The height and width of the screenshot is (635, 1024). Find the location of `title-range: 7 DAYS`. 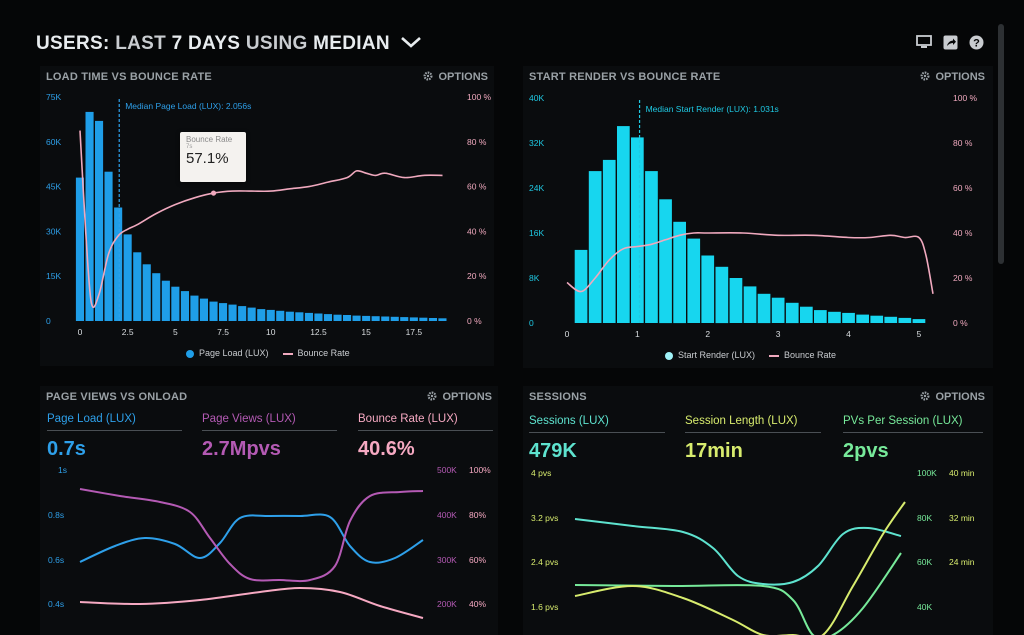

title-range: 7 DAYS is located at coordinates (206, 43).